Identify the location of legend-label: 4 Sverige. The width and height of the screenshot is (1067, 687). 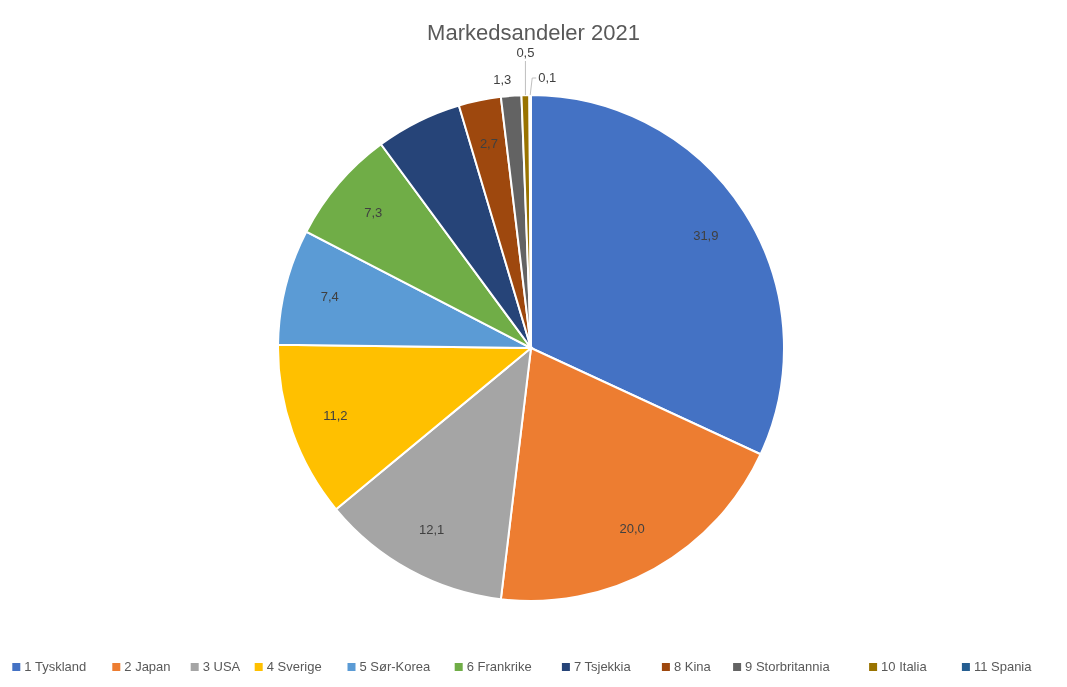
(294, 666).